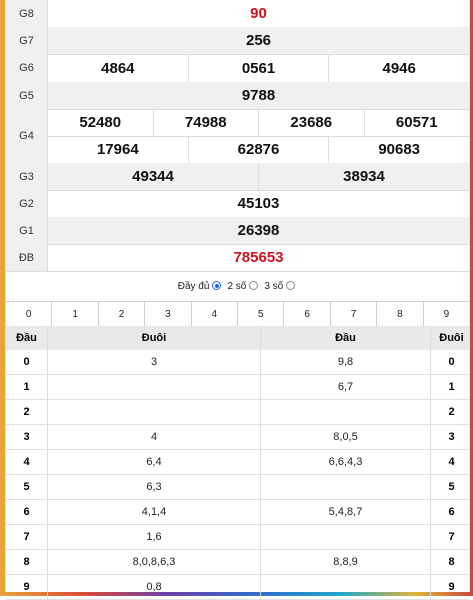 The image size is (473, 600). Describe the element at coordinates (28, 314) in the screenshot. I see `digit-filter-0: 0` at that location.